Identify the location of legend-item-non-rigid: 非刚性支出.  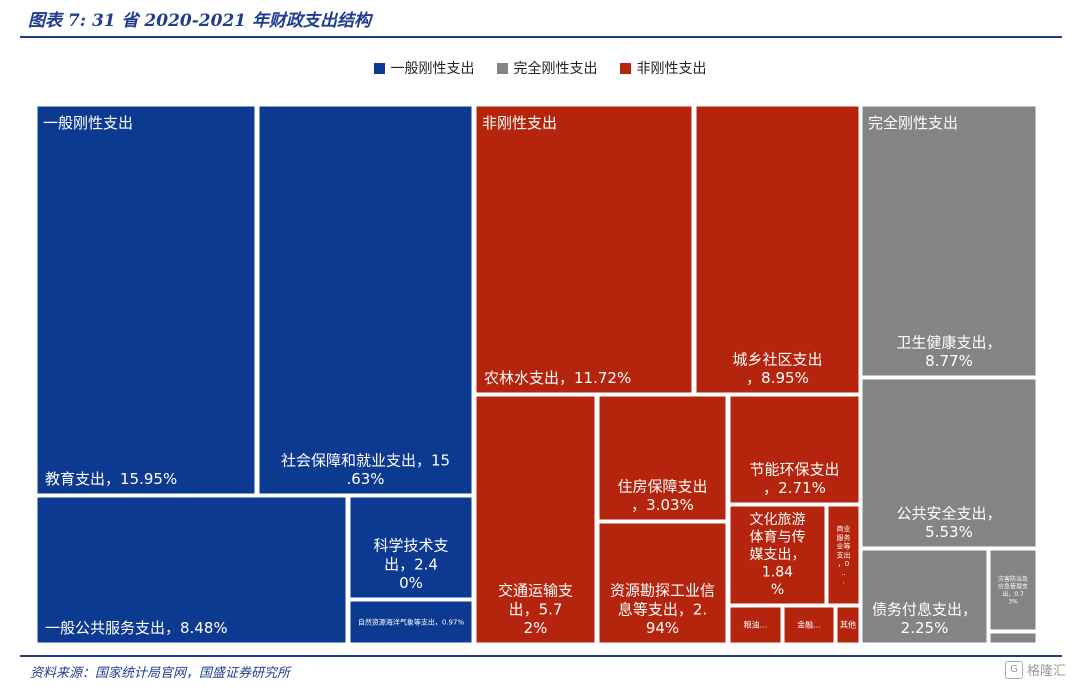
(663, 68).